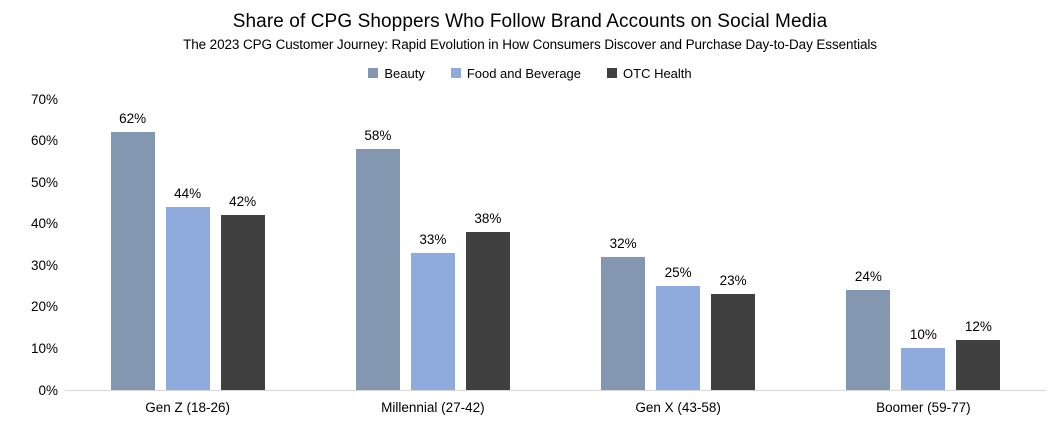  I want to click on bar-data-label: 44%, so click(188, 194).